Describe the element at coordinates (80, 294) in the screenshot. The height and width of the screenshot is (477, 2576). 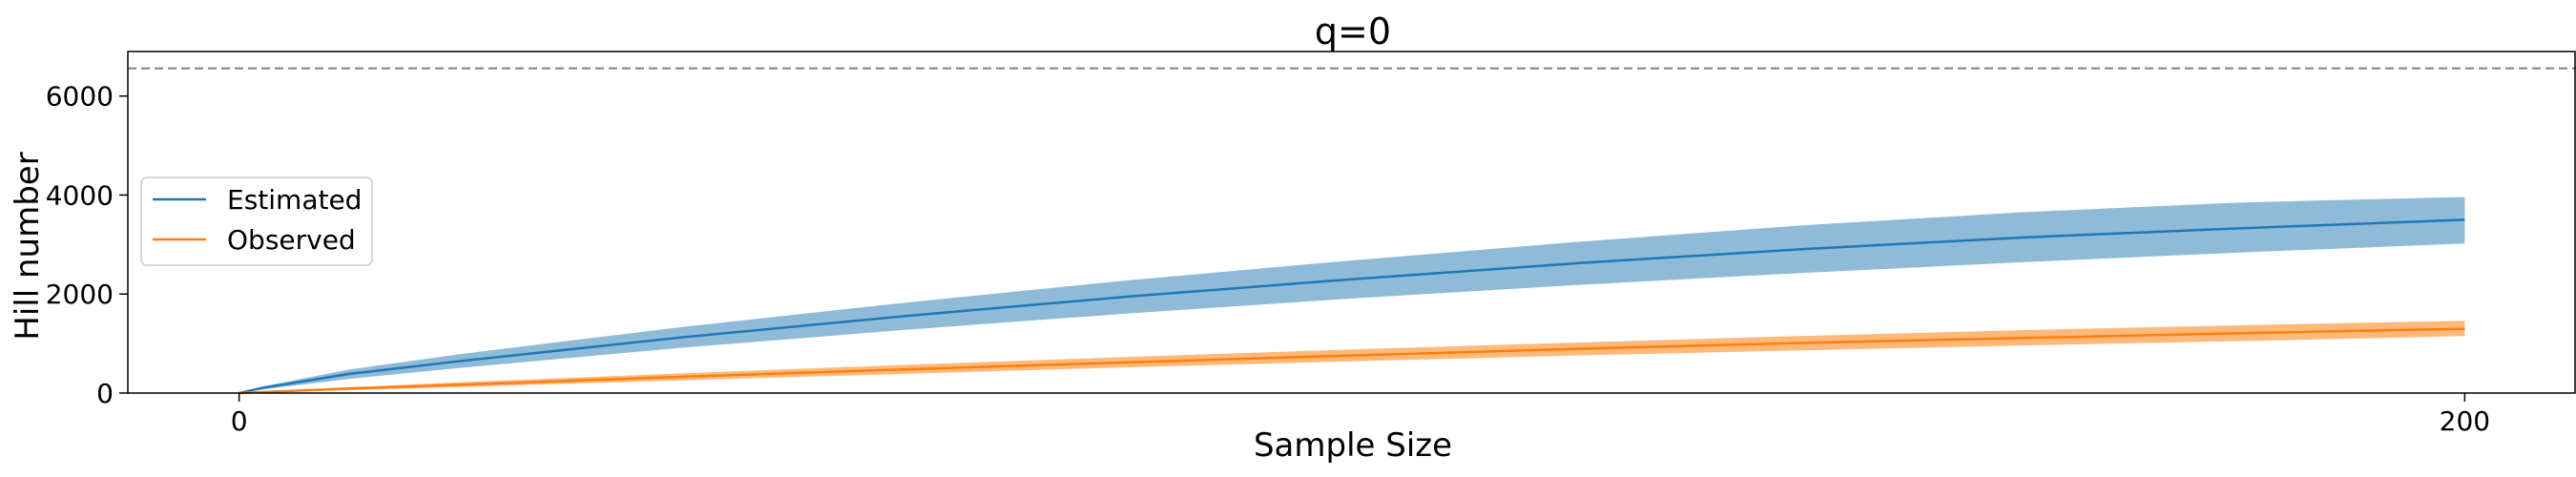
I see `y-tick-label-2000: 2000` at that location.